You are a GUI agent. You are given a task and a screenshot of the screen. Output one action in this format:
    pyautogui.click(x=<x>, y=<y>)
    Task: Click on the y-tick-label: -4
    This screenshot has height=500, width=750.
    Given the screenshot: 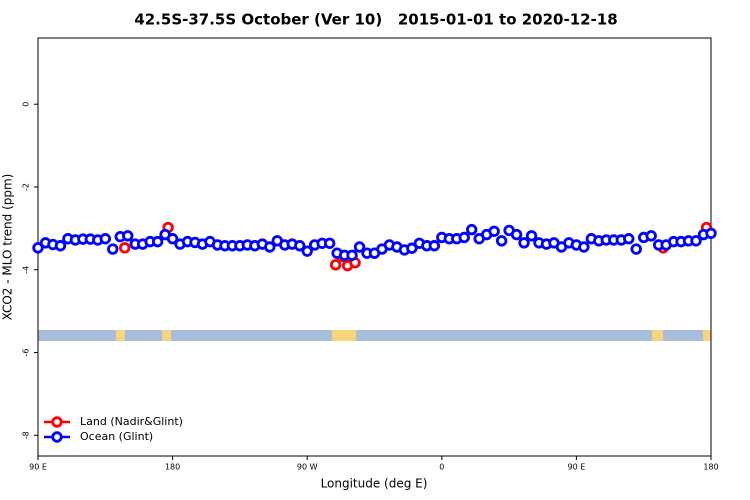 What is the action you would take?
    pyautogui.click(x=26, y=270)
    